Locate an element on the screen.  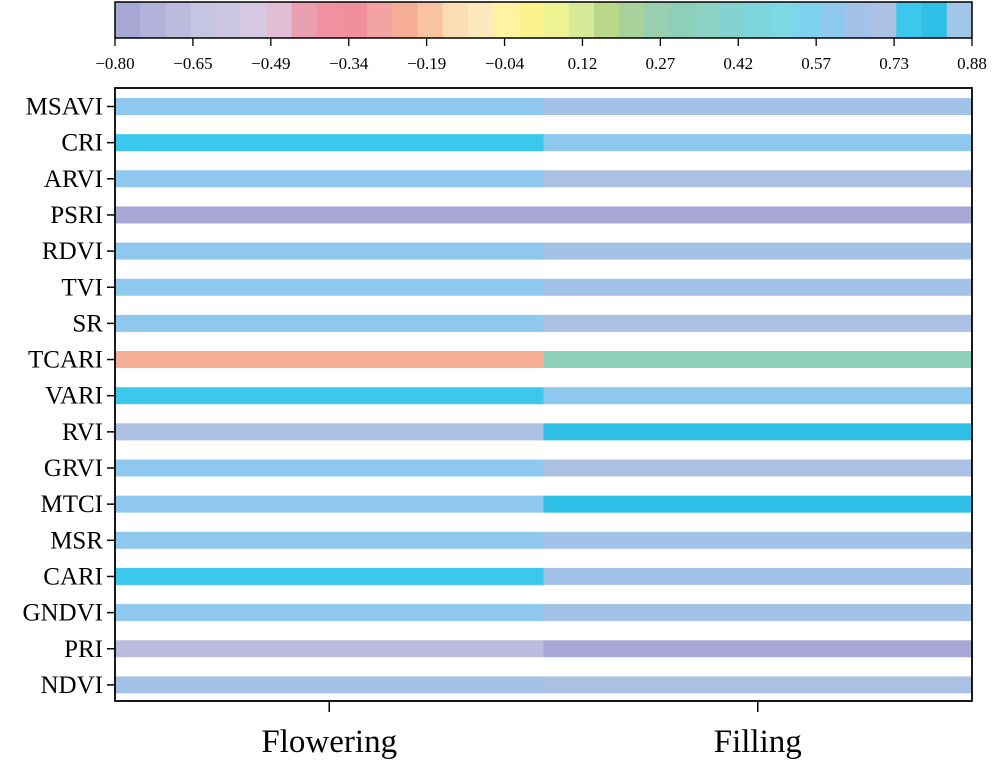
colorbar-frame is located at coordinates (543, 20).